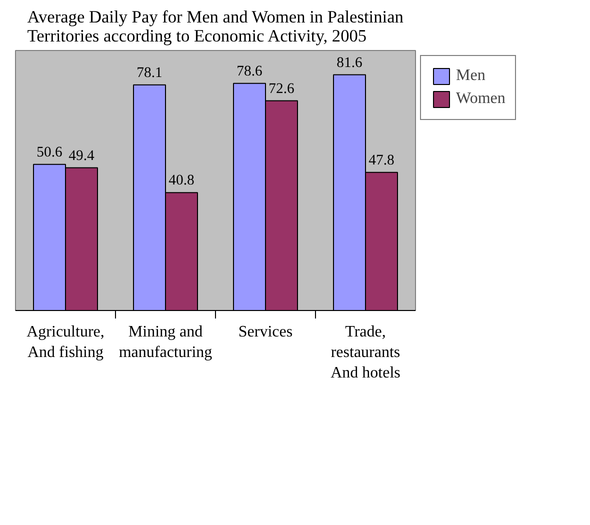 This screenshot has width=590, height=525. Describe the element at coordinates (215, 27) in the screenshot. I see `chart-title: Average Daily Pay for Men and Women in Palestinian Territories according to Economic Activity, 2005` at that location.